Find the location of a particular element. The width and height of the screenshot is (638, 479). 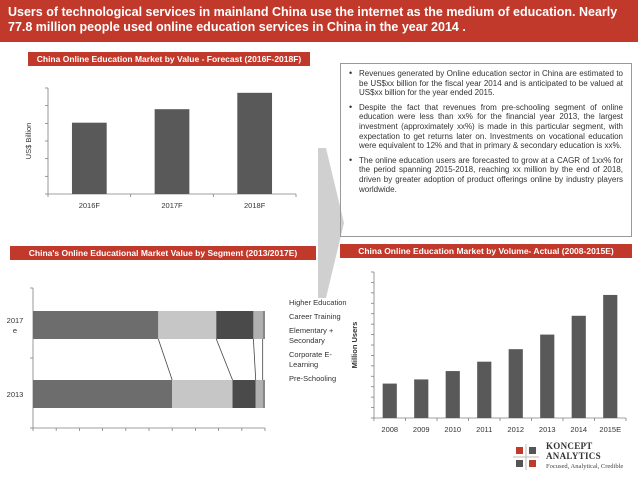

x-tick-label: 2017F is located at coordinates (172, 205).